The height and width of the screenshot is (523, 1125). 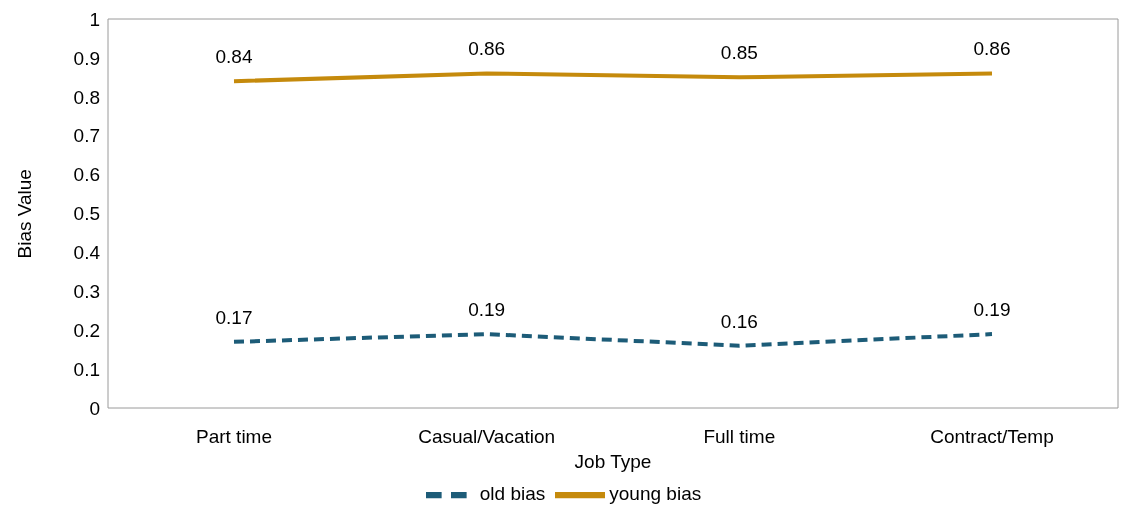 What do you see at coordinates (86, 214) in the screenshot?
I see `y-tick-label: 0.5` at bounding box center [86, 214].